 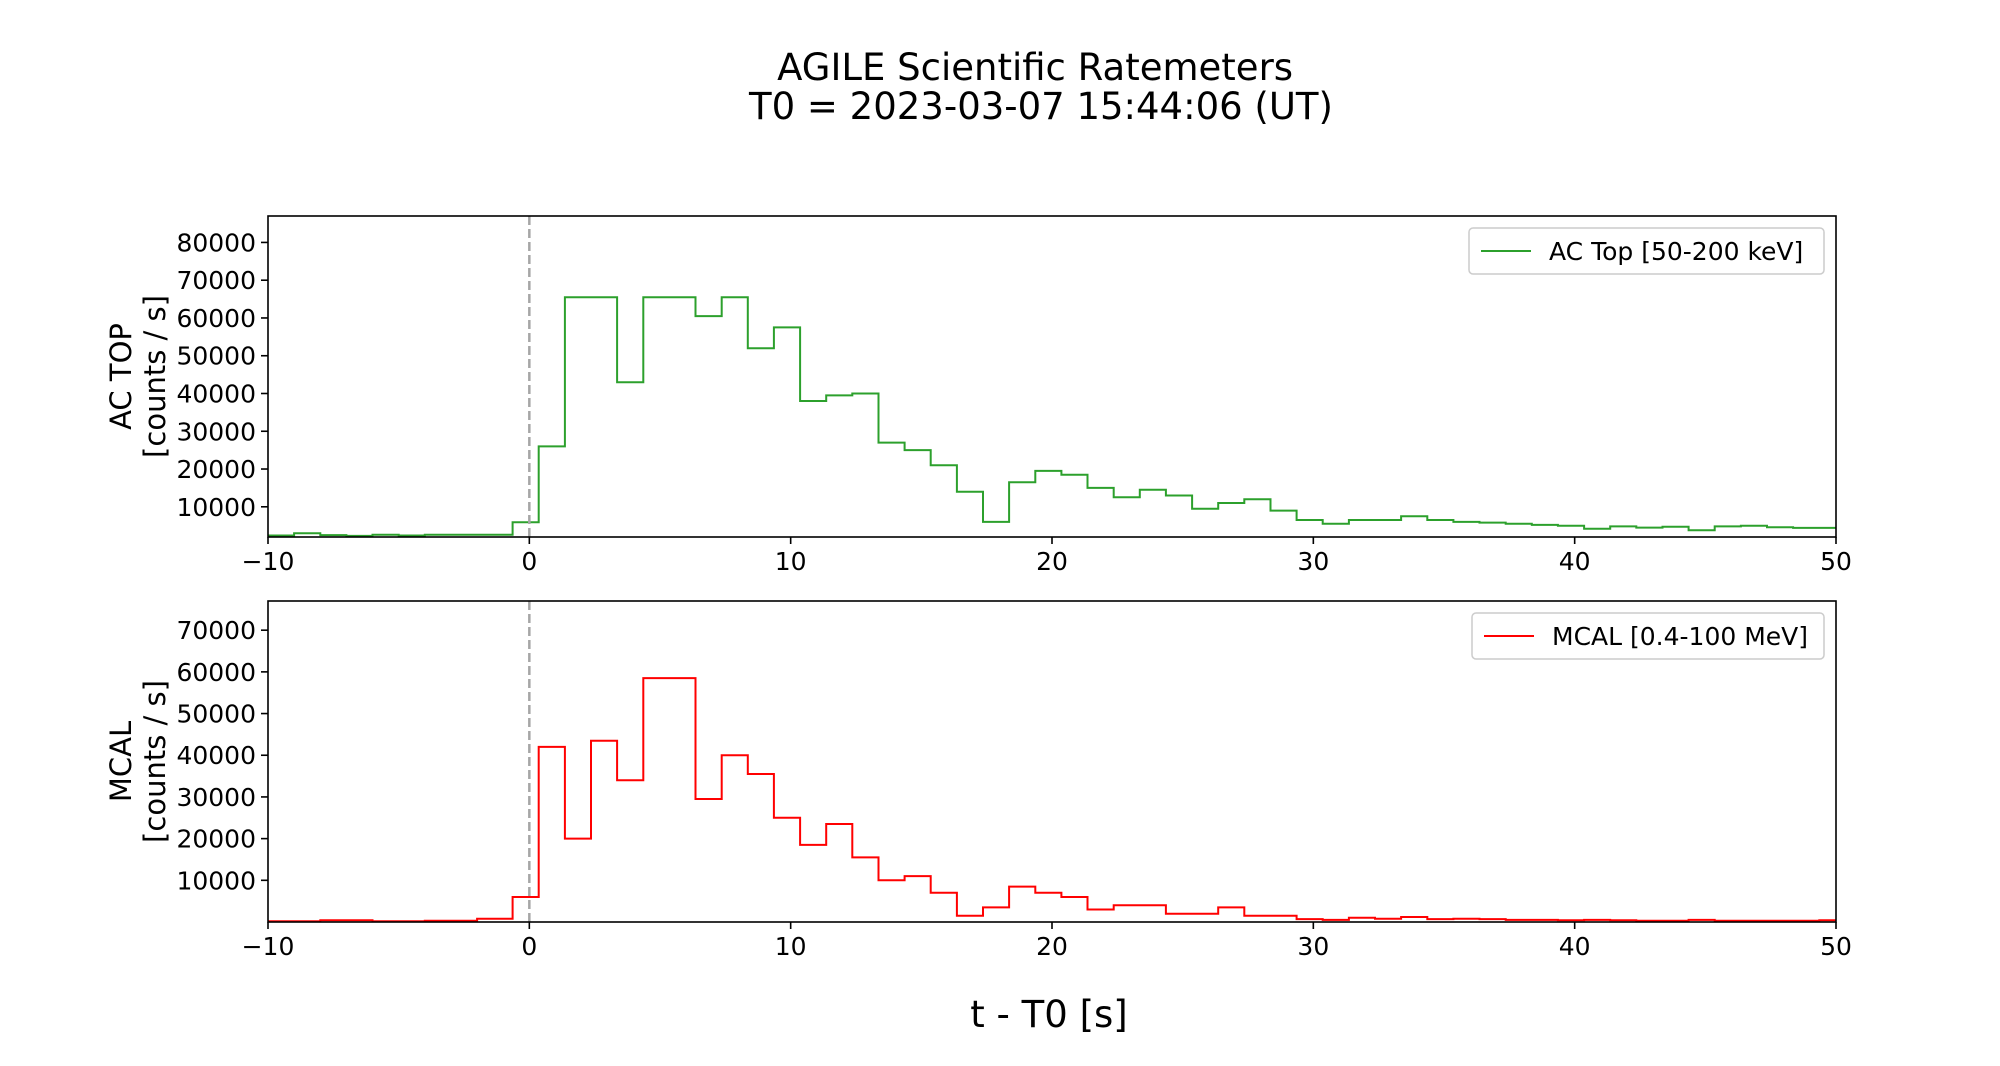 I want to click on ac-top-legend: AC Top [50-200 keV], so click(x=1646, y=251).